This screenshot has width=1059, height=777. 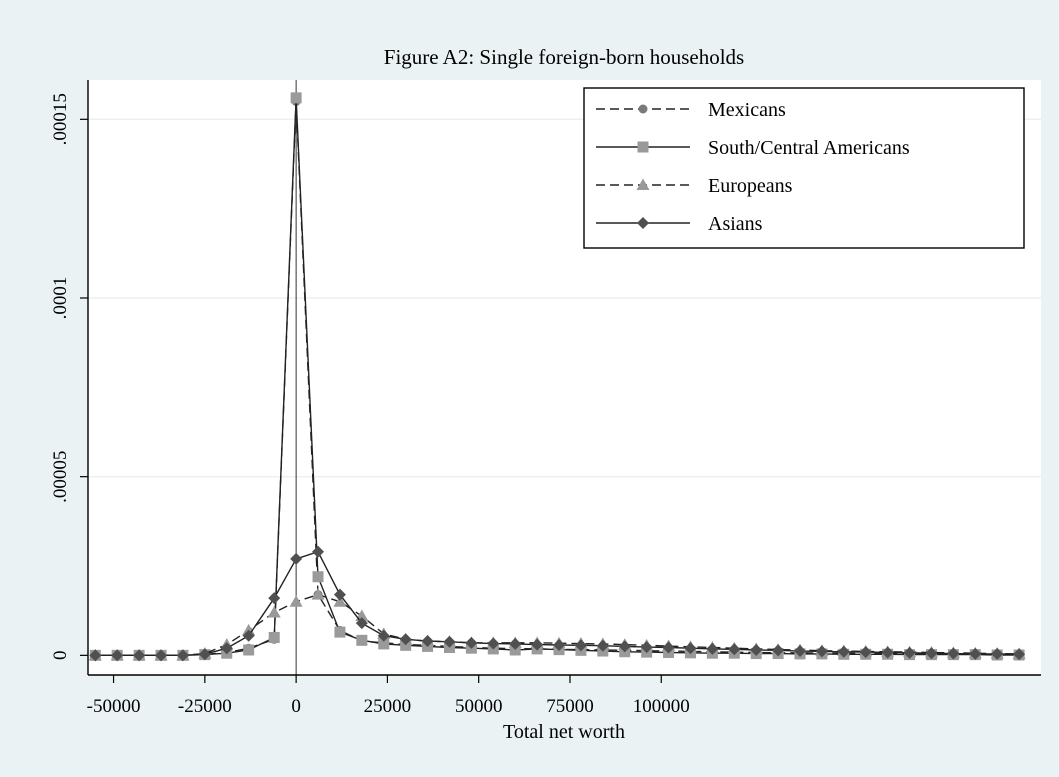 What do you see at coordinates (479, 706) in the screenshot?
I see `x-tick-label-4: 50000` at bounding box center [479, 706].